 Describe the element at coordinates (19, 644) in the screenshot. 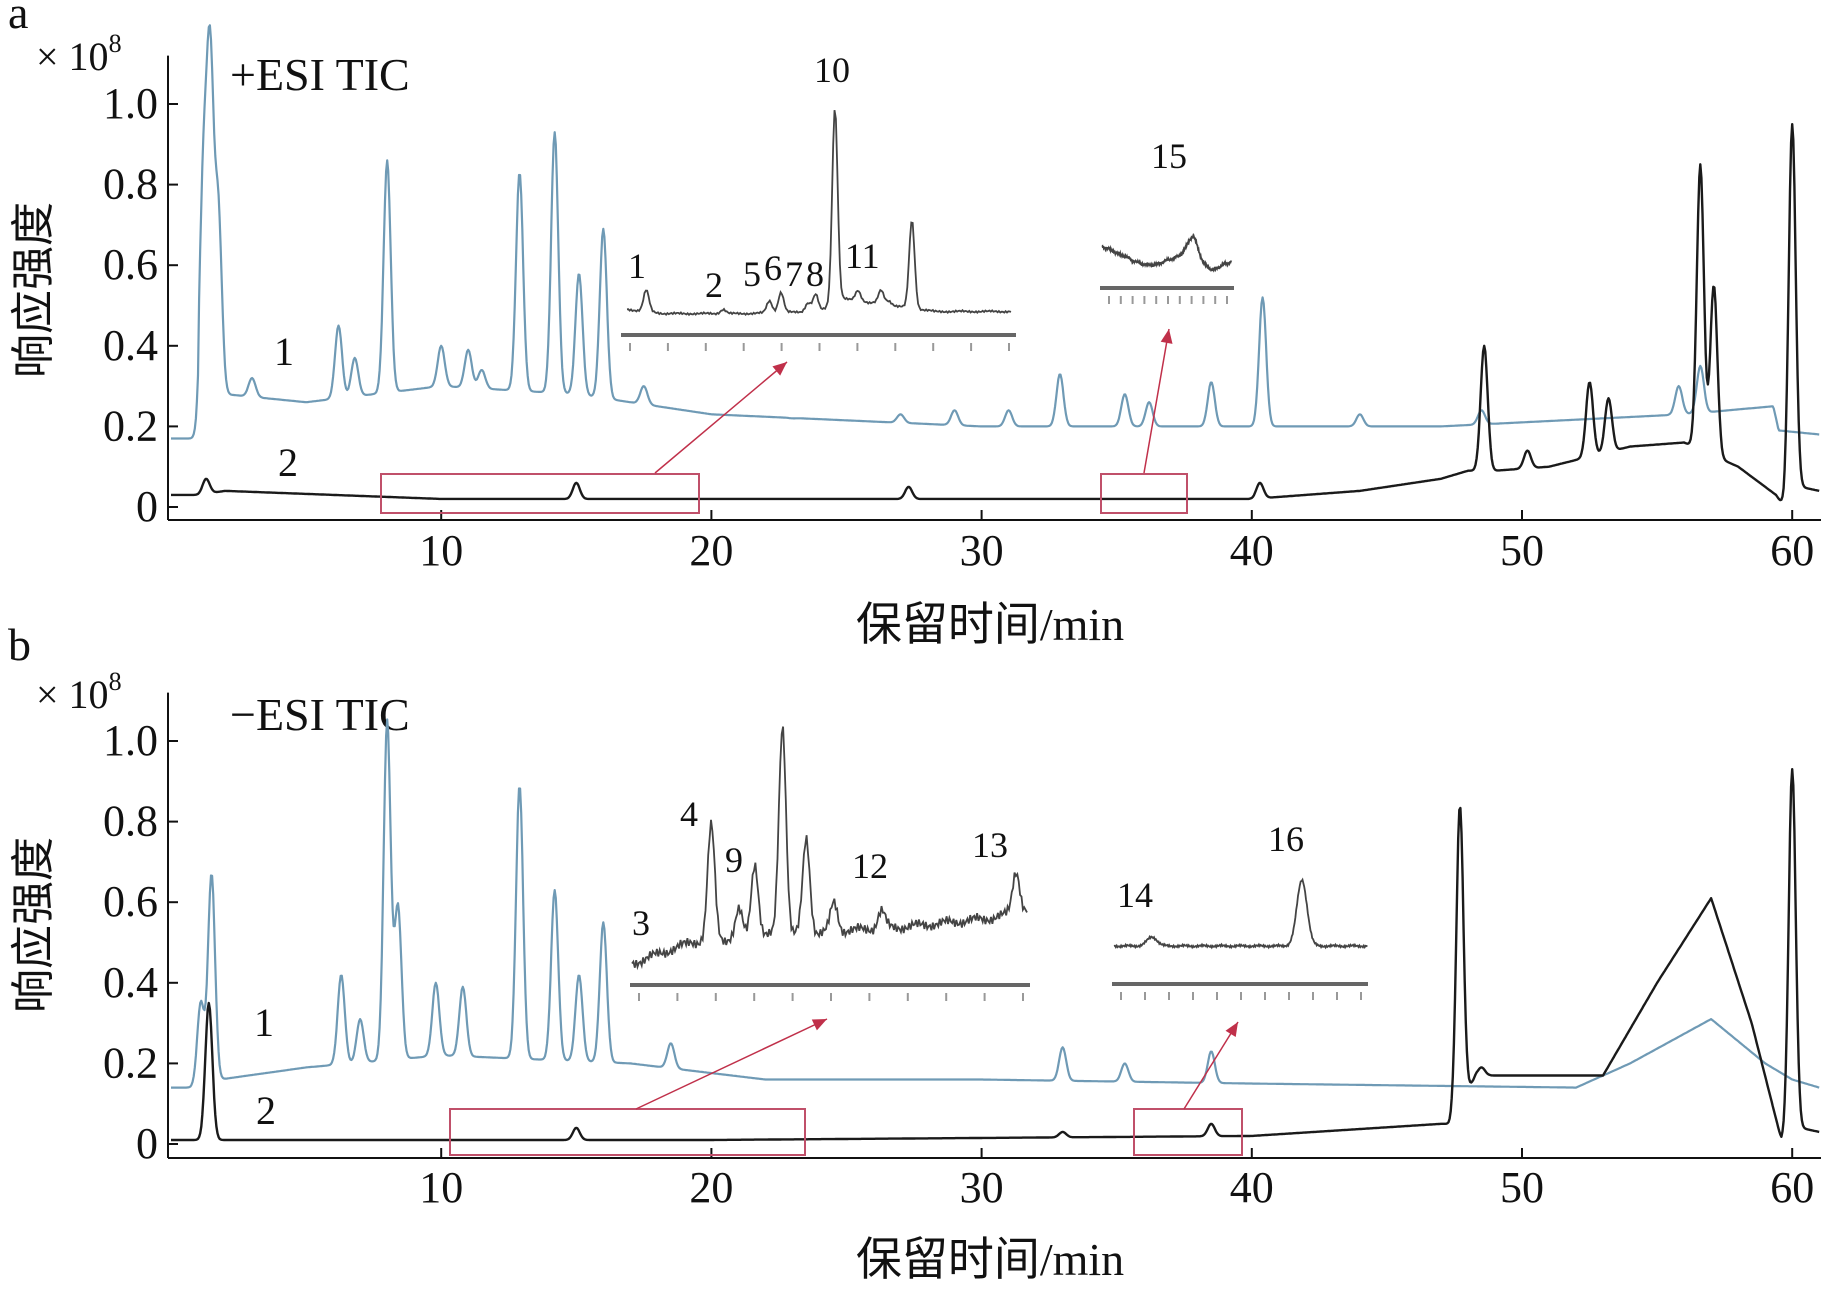

I see `panel-letter-b: b` at that location.